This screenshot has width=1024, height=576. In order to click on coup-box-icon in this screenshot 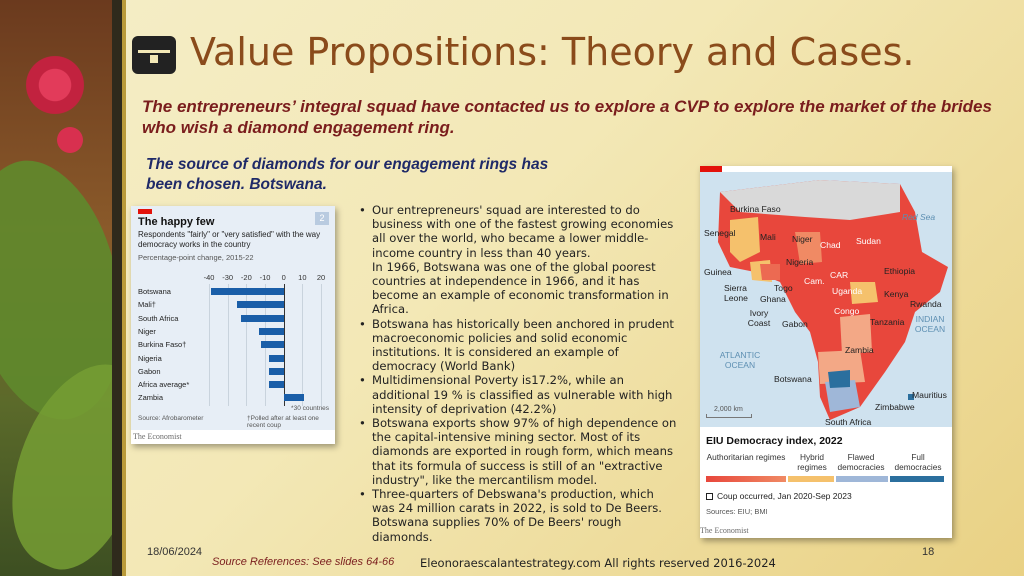, I will do `click(709, 496)`.